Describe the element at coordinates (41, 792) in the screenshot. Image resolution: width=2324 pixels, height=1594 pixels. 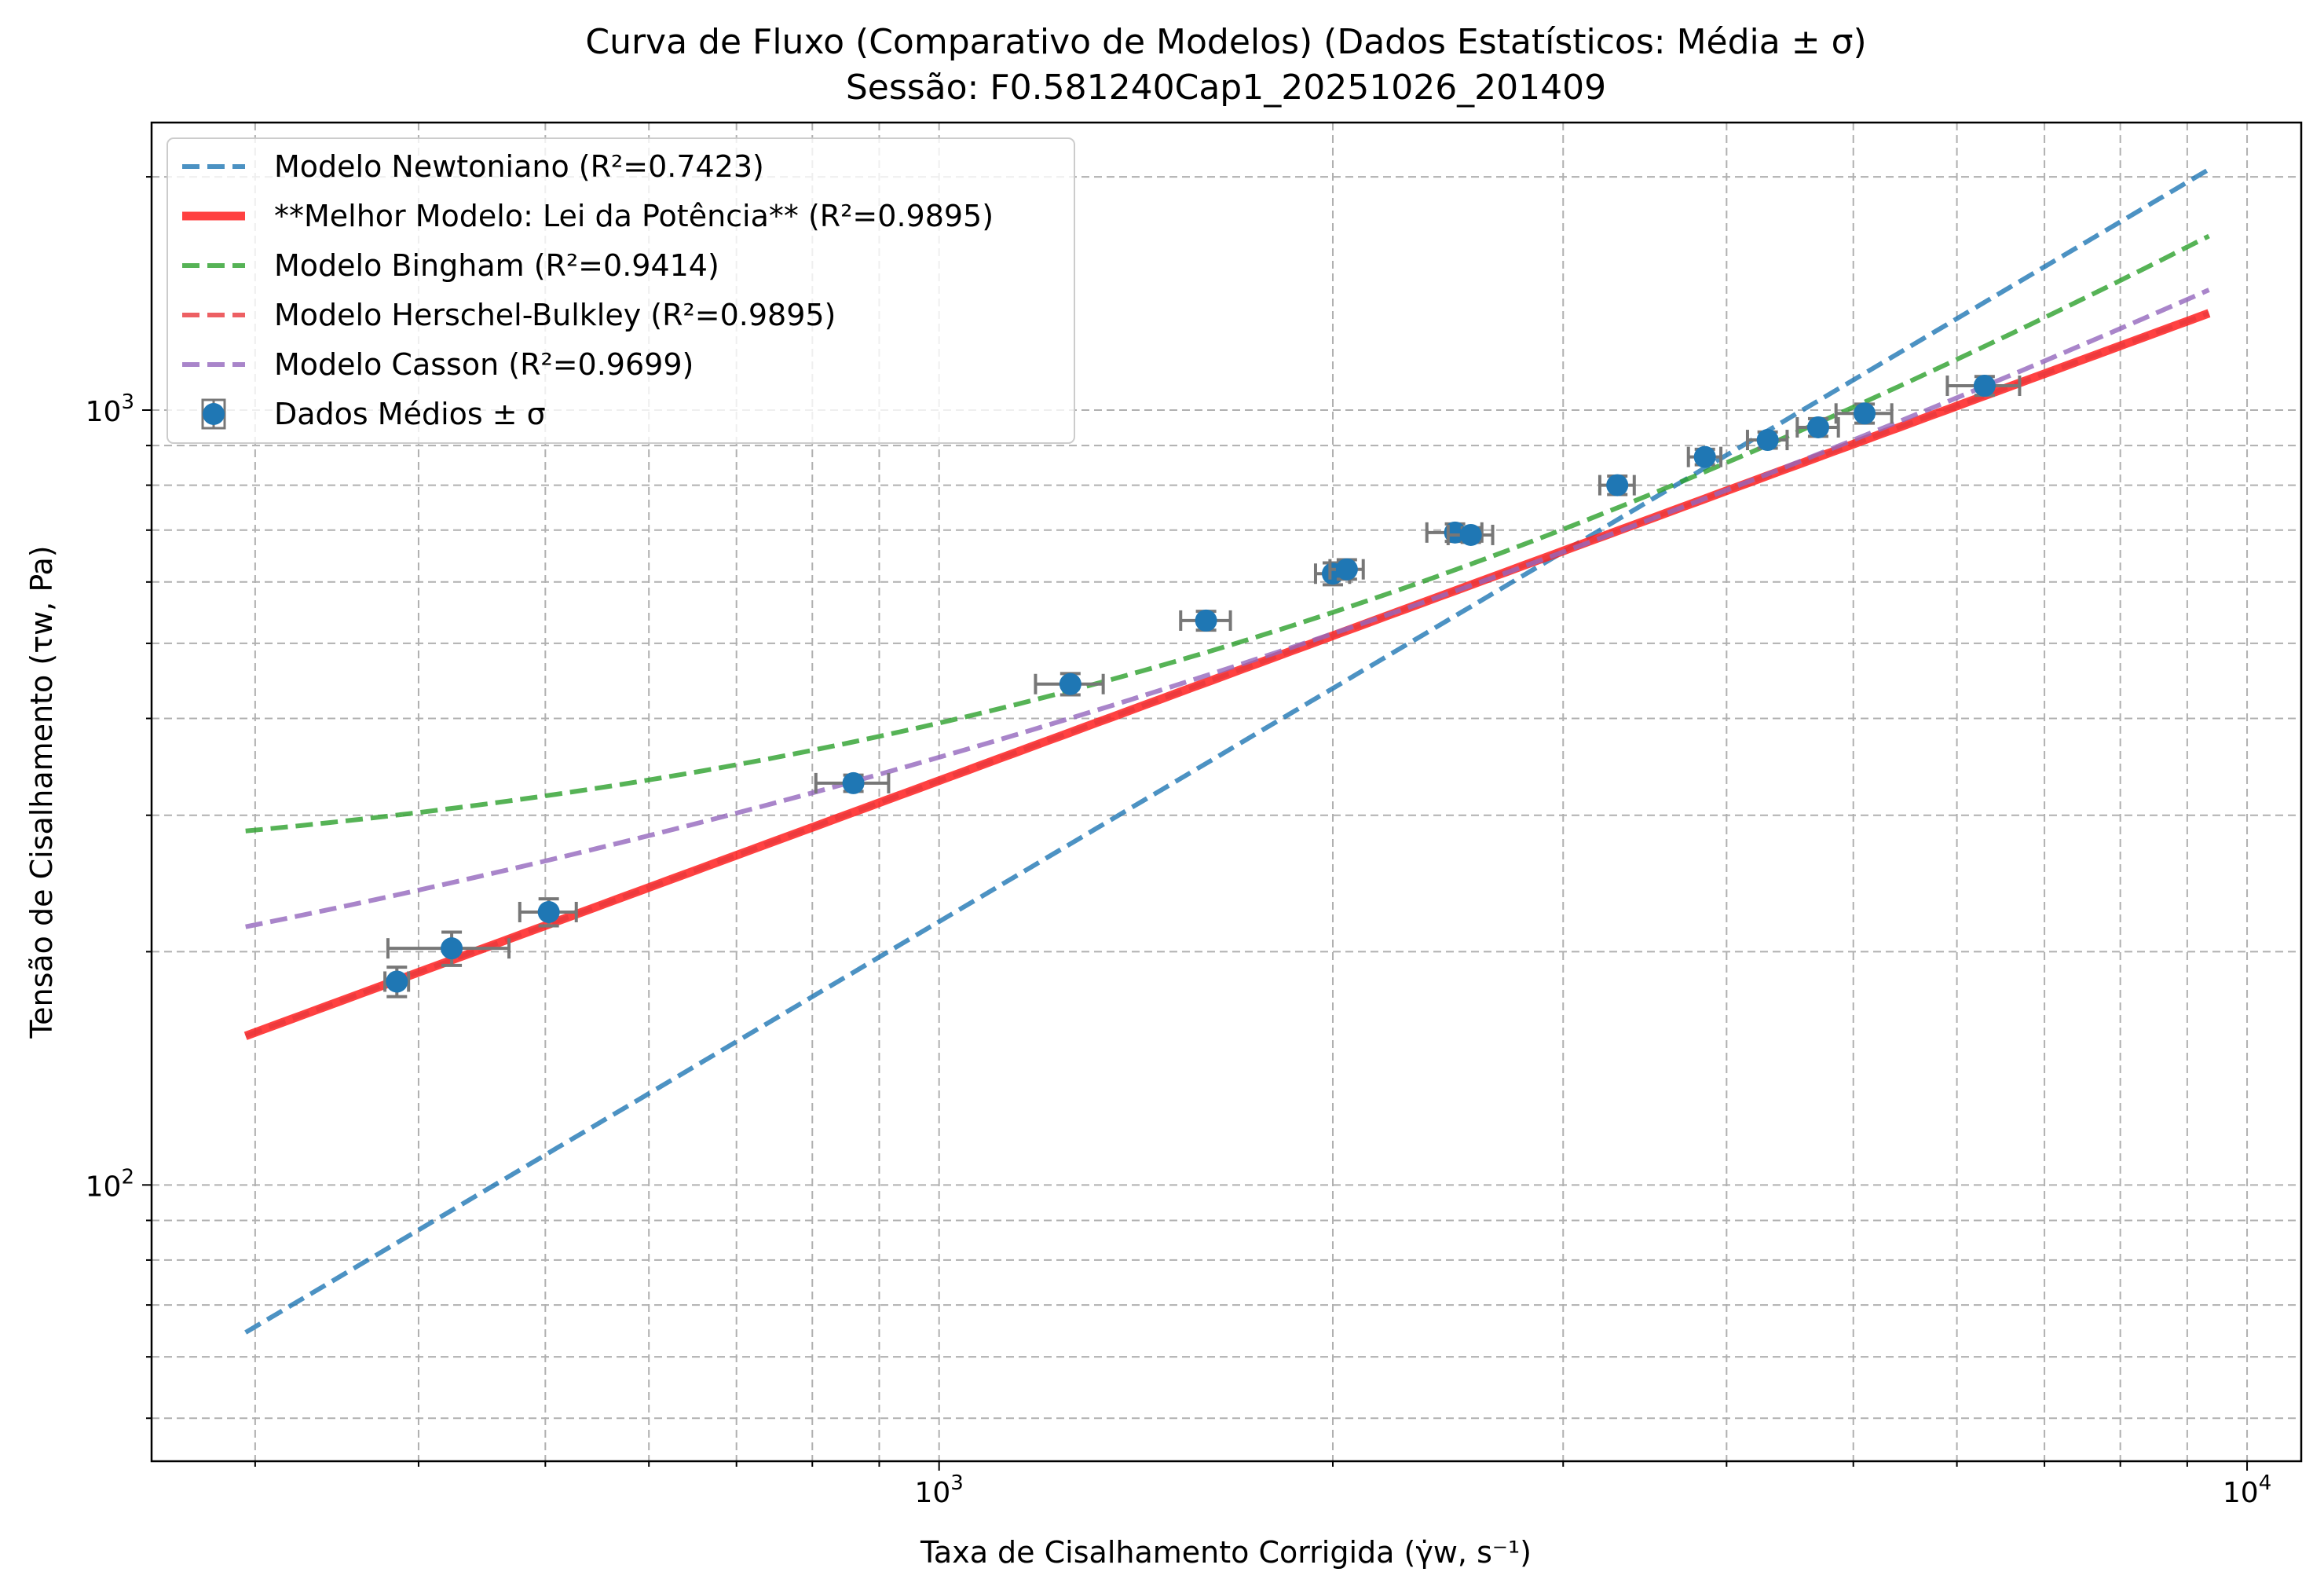
I see `y-axis-label: Tensão de Cisalhamento (τw, Pa)` at that location.